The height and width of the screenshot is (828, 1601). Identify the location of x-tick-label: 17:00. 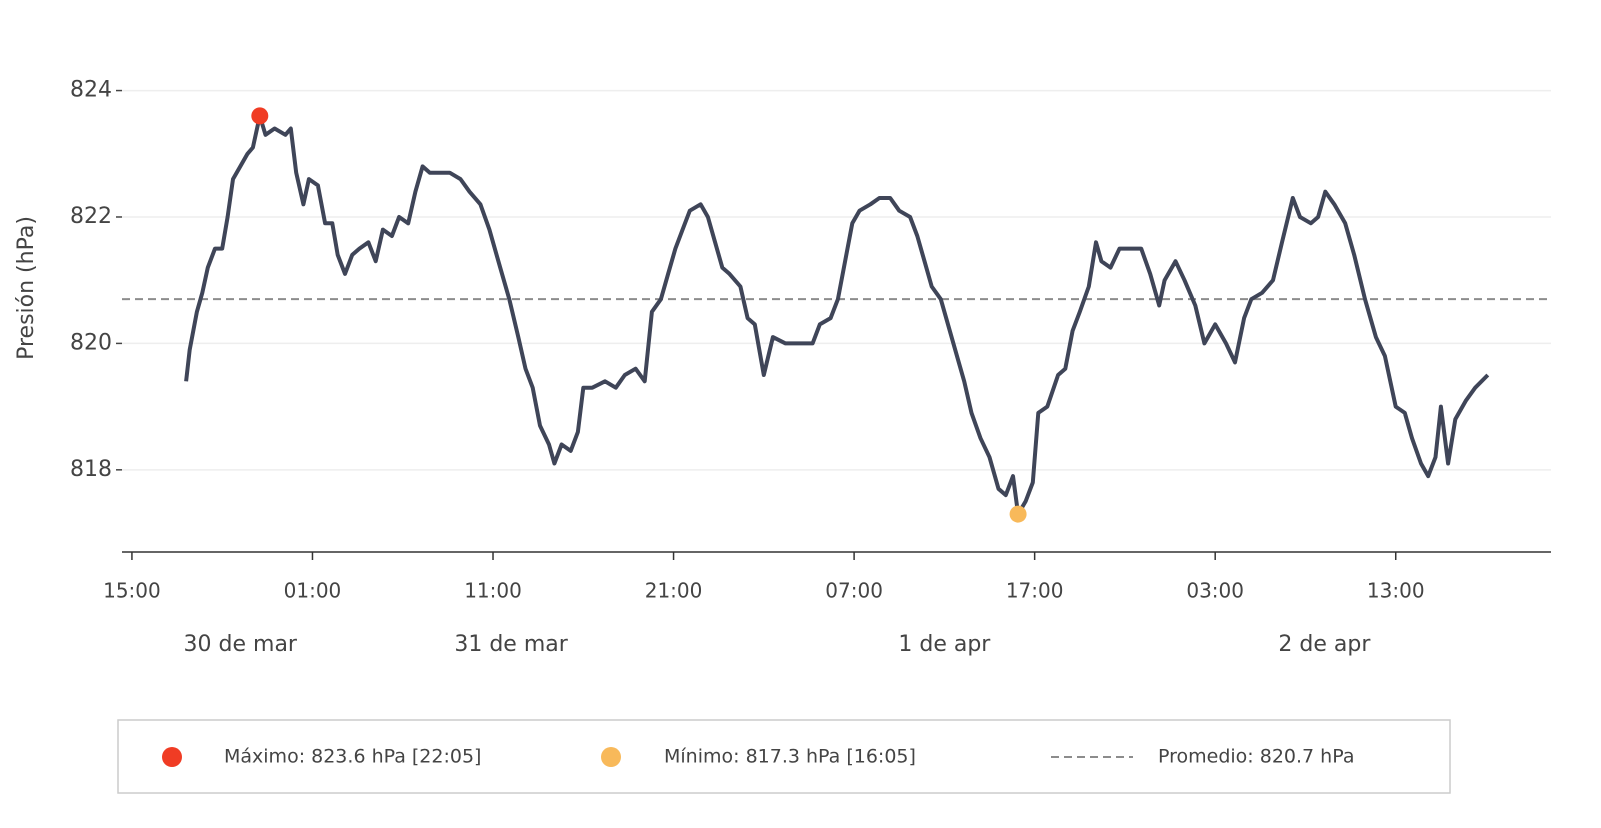
(1035, 591).